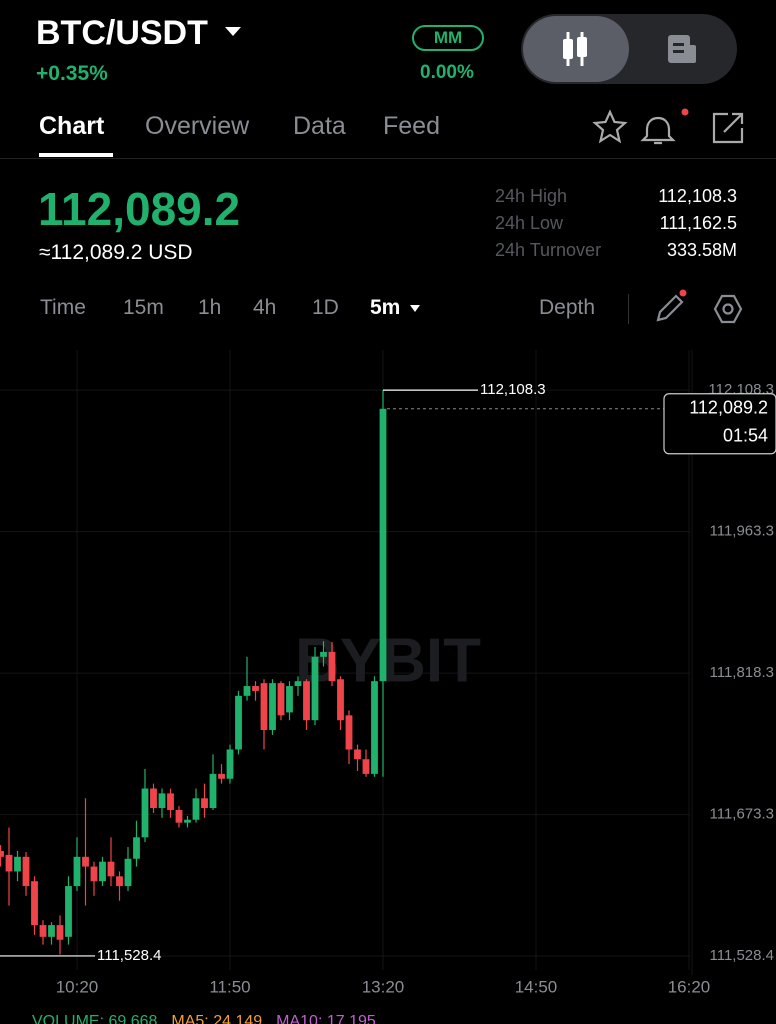 The image size is (776, 1024). Describe the element at coordinates (72, 73) in the screenshot. I see `change: +0.35%` at that location.